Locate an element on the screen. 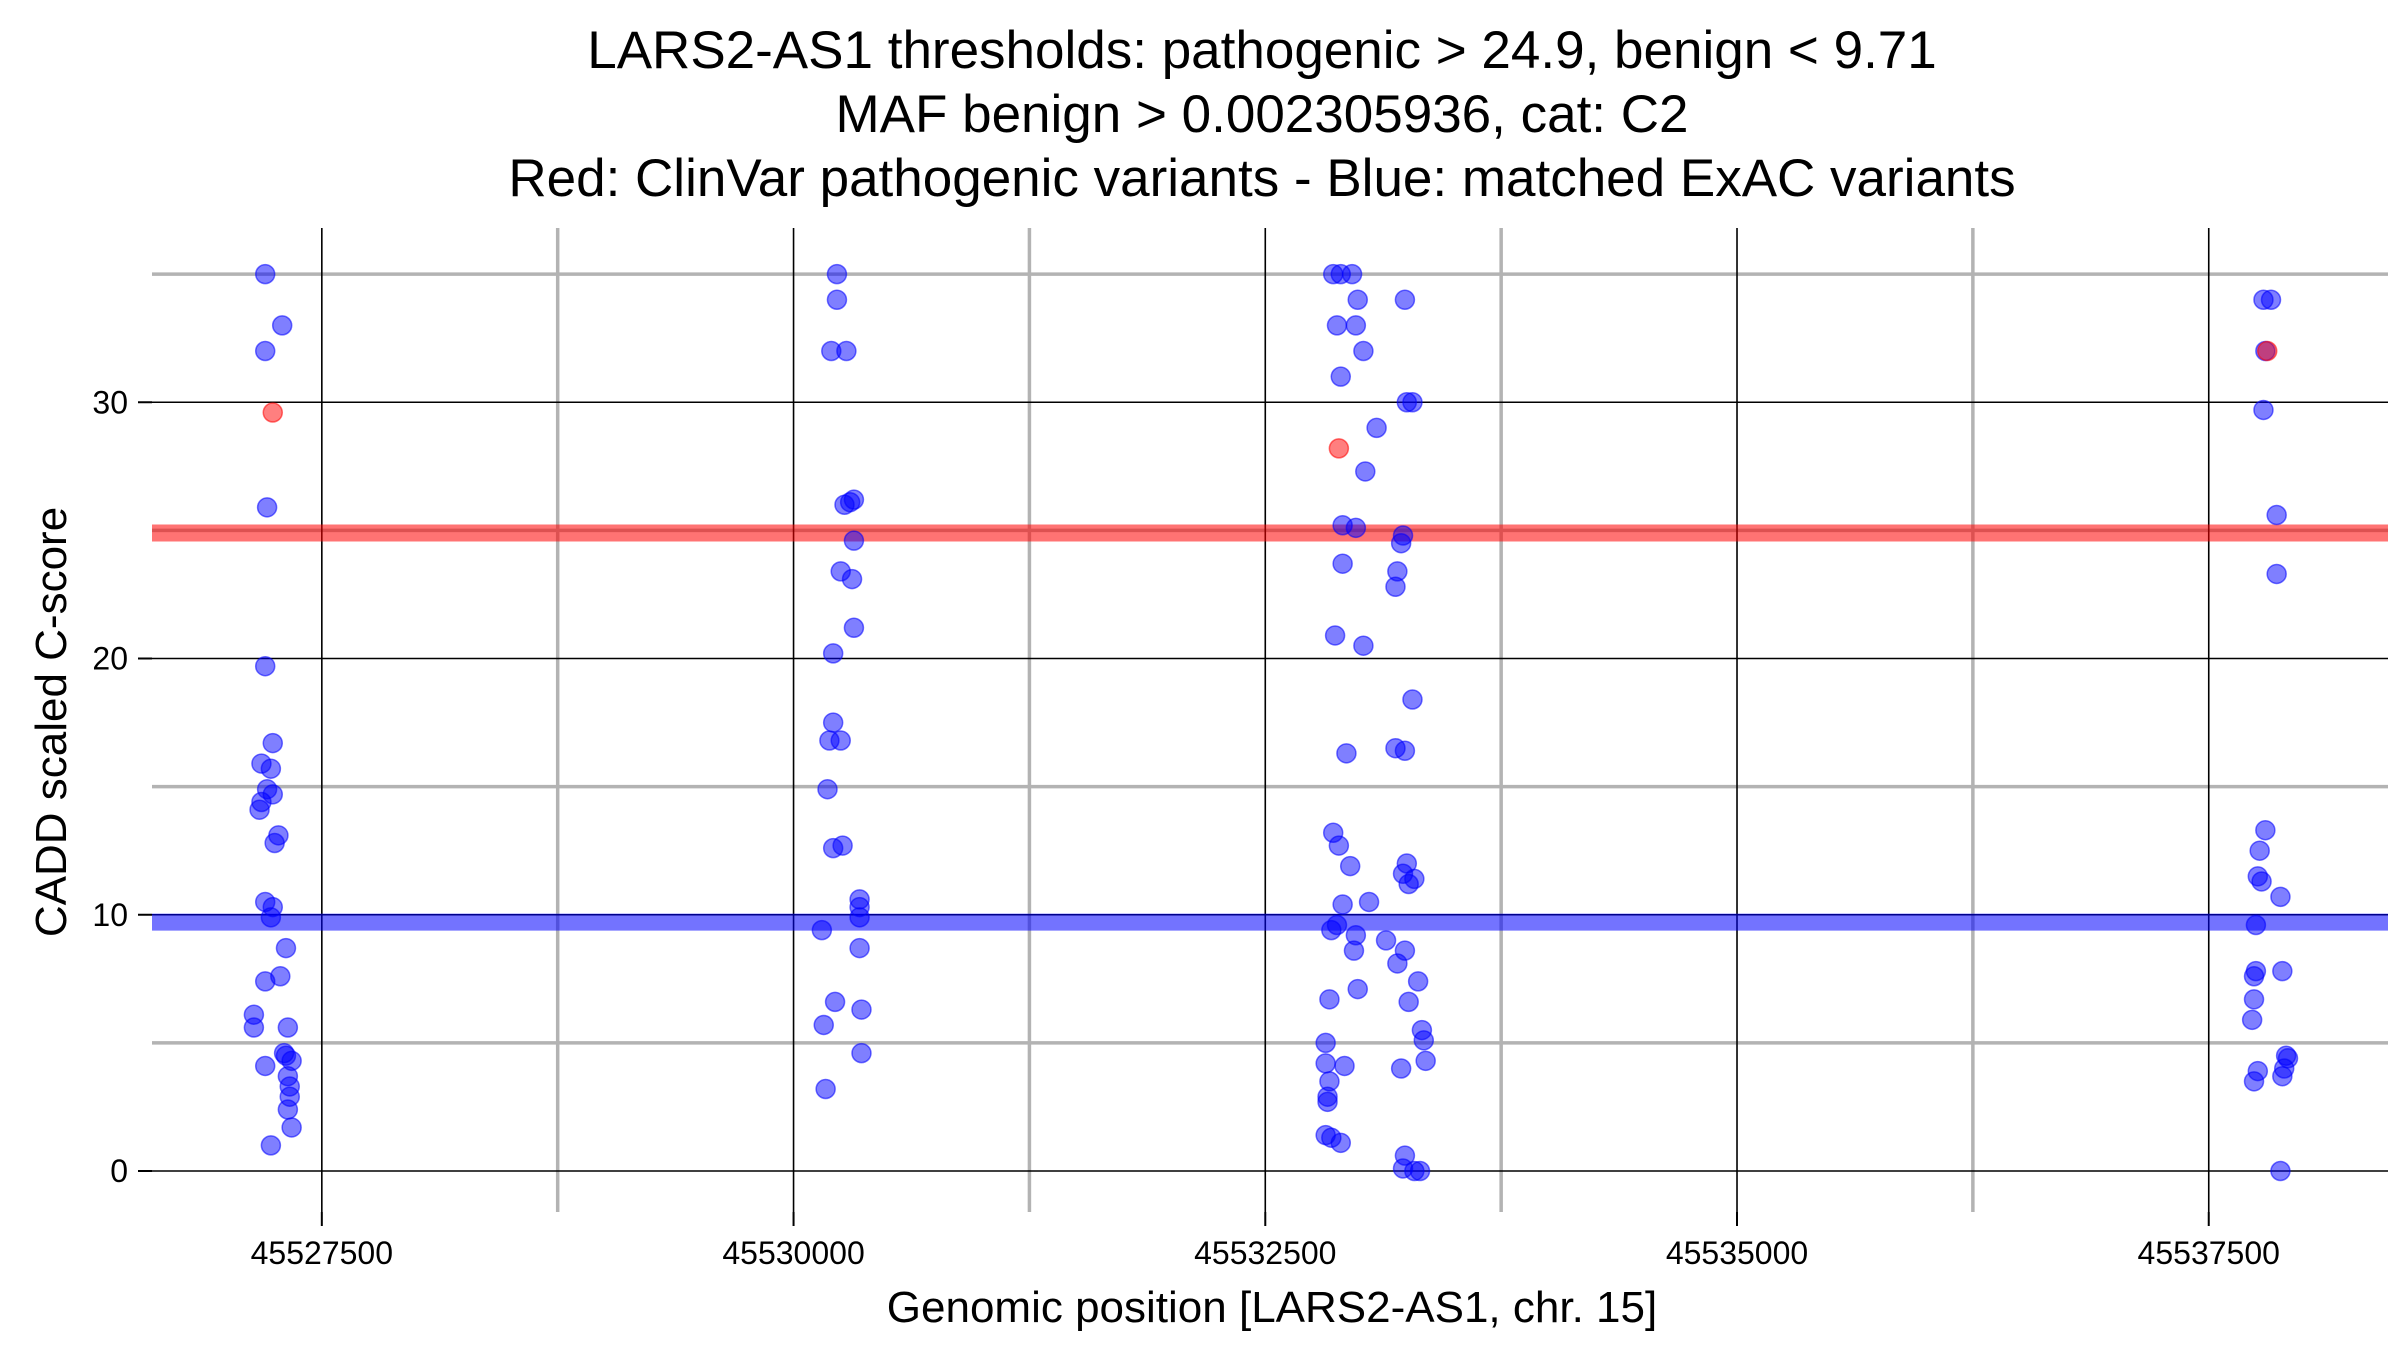  x-tick-label: 45532500 is located at coordinates (1265, 1253).